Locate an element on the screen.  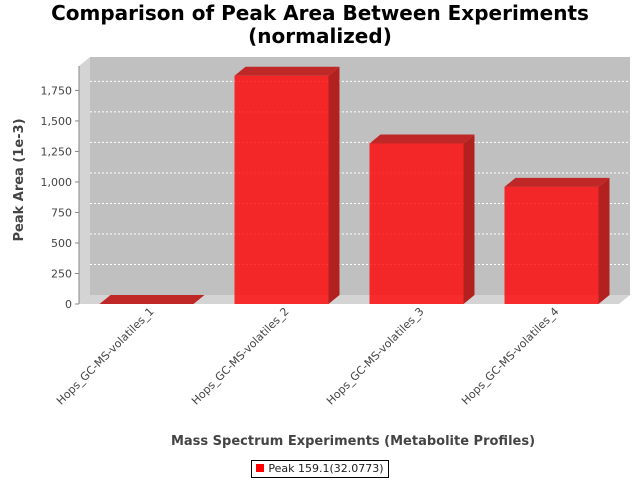
y-tick-label: 250 is located at coordinates (61, 273).